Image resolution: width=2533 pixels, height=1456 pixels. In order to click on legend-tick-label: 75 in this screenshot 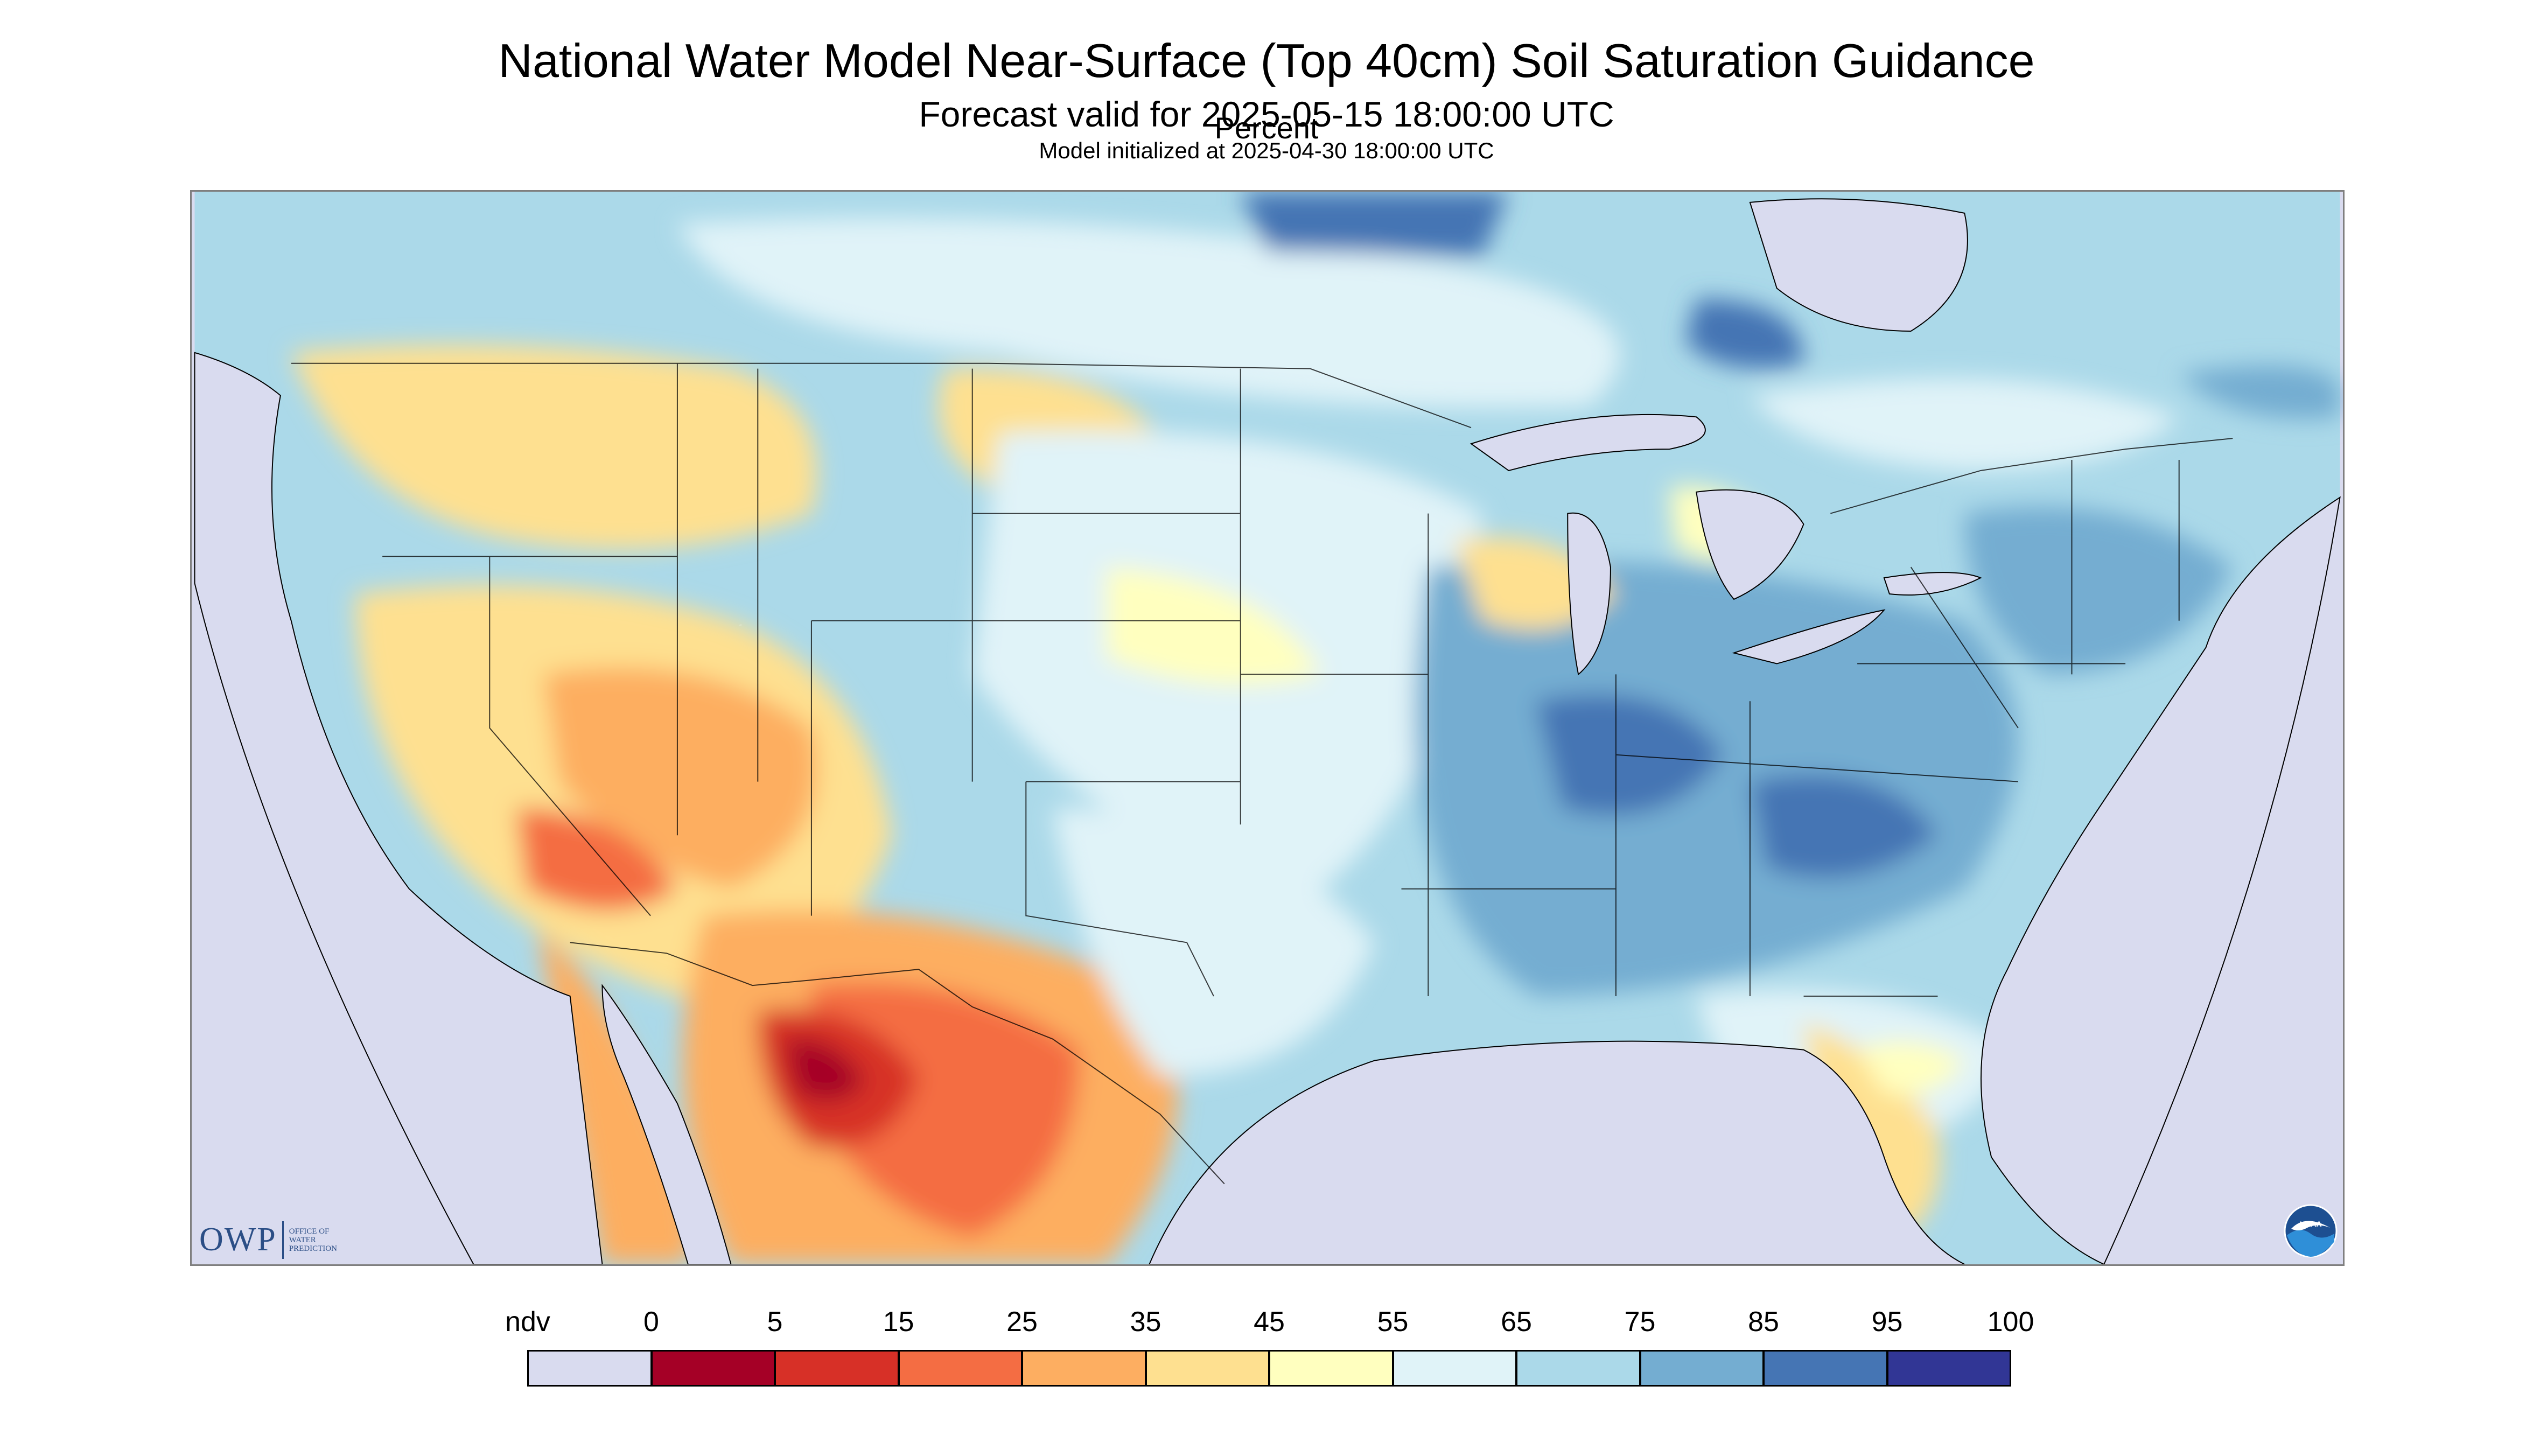, I will do `click(1640, 1322)`.